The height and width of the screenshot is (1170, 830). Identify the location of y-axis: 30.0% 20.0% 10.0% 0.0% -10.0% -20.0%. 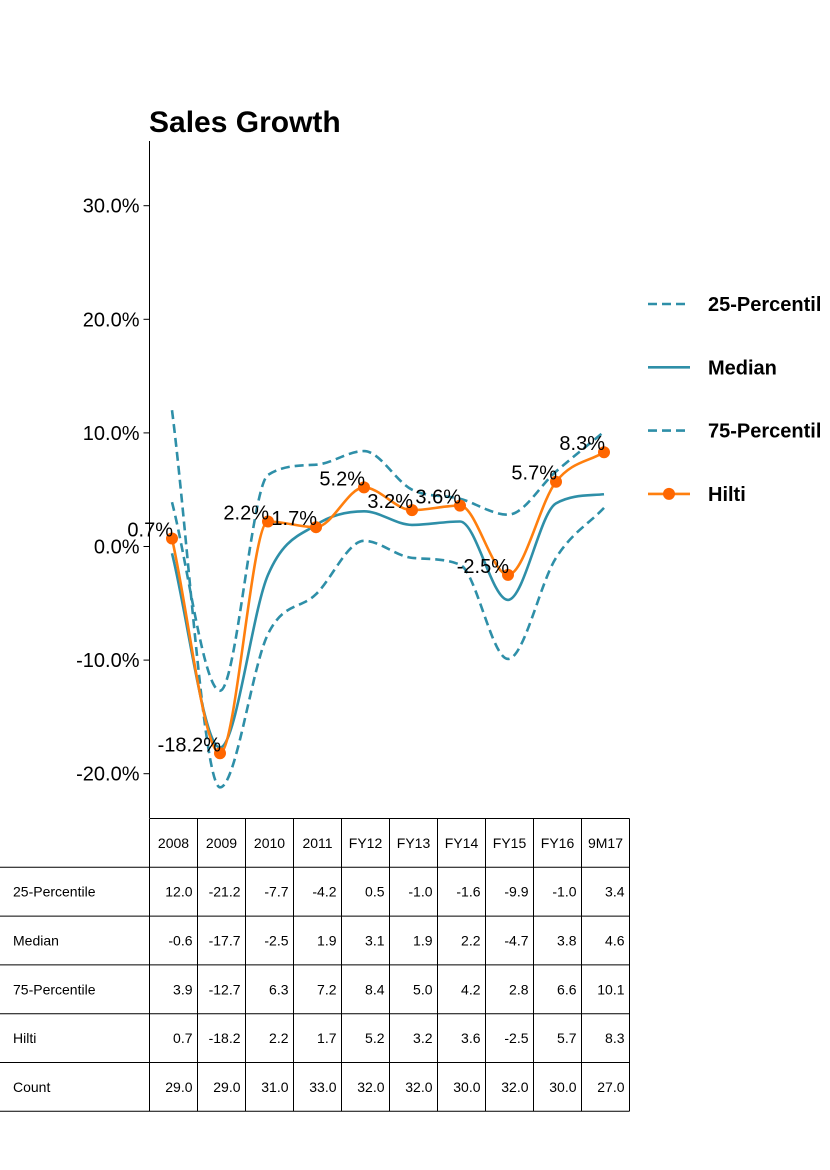
(113, 491).